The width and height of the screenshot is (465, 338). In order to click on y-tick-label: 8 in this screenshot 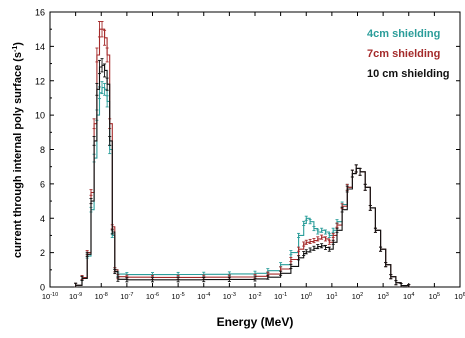, I will do `click(42, 150)`.